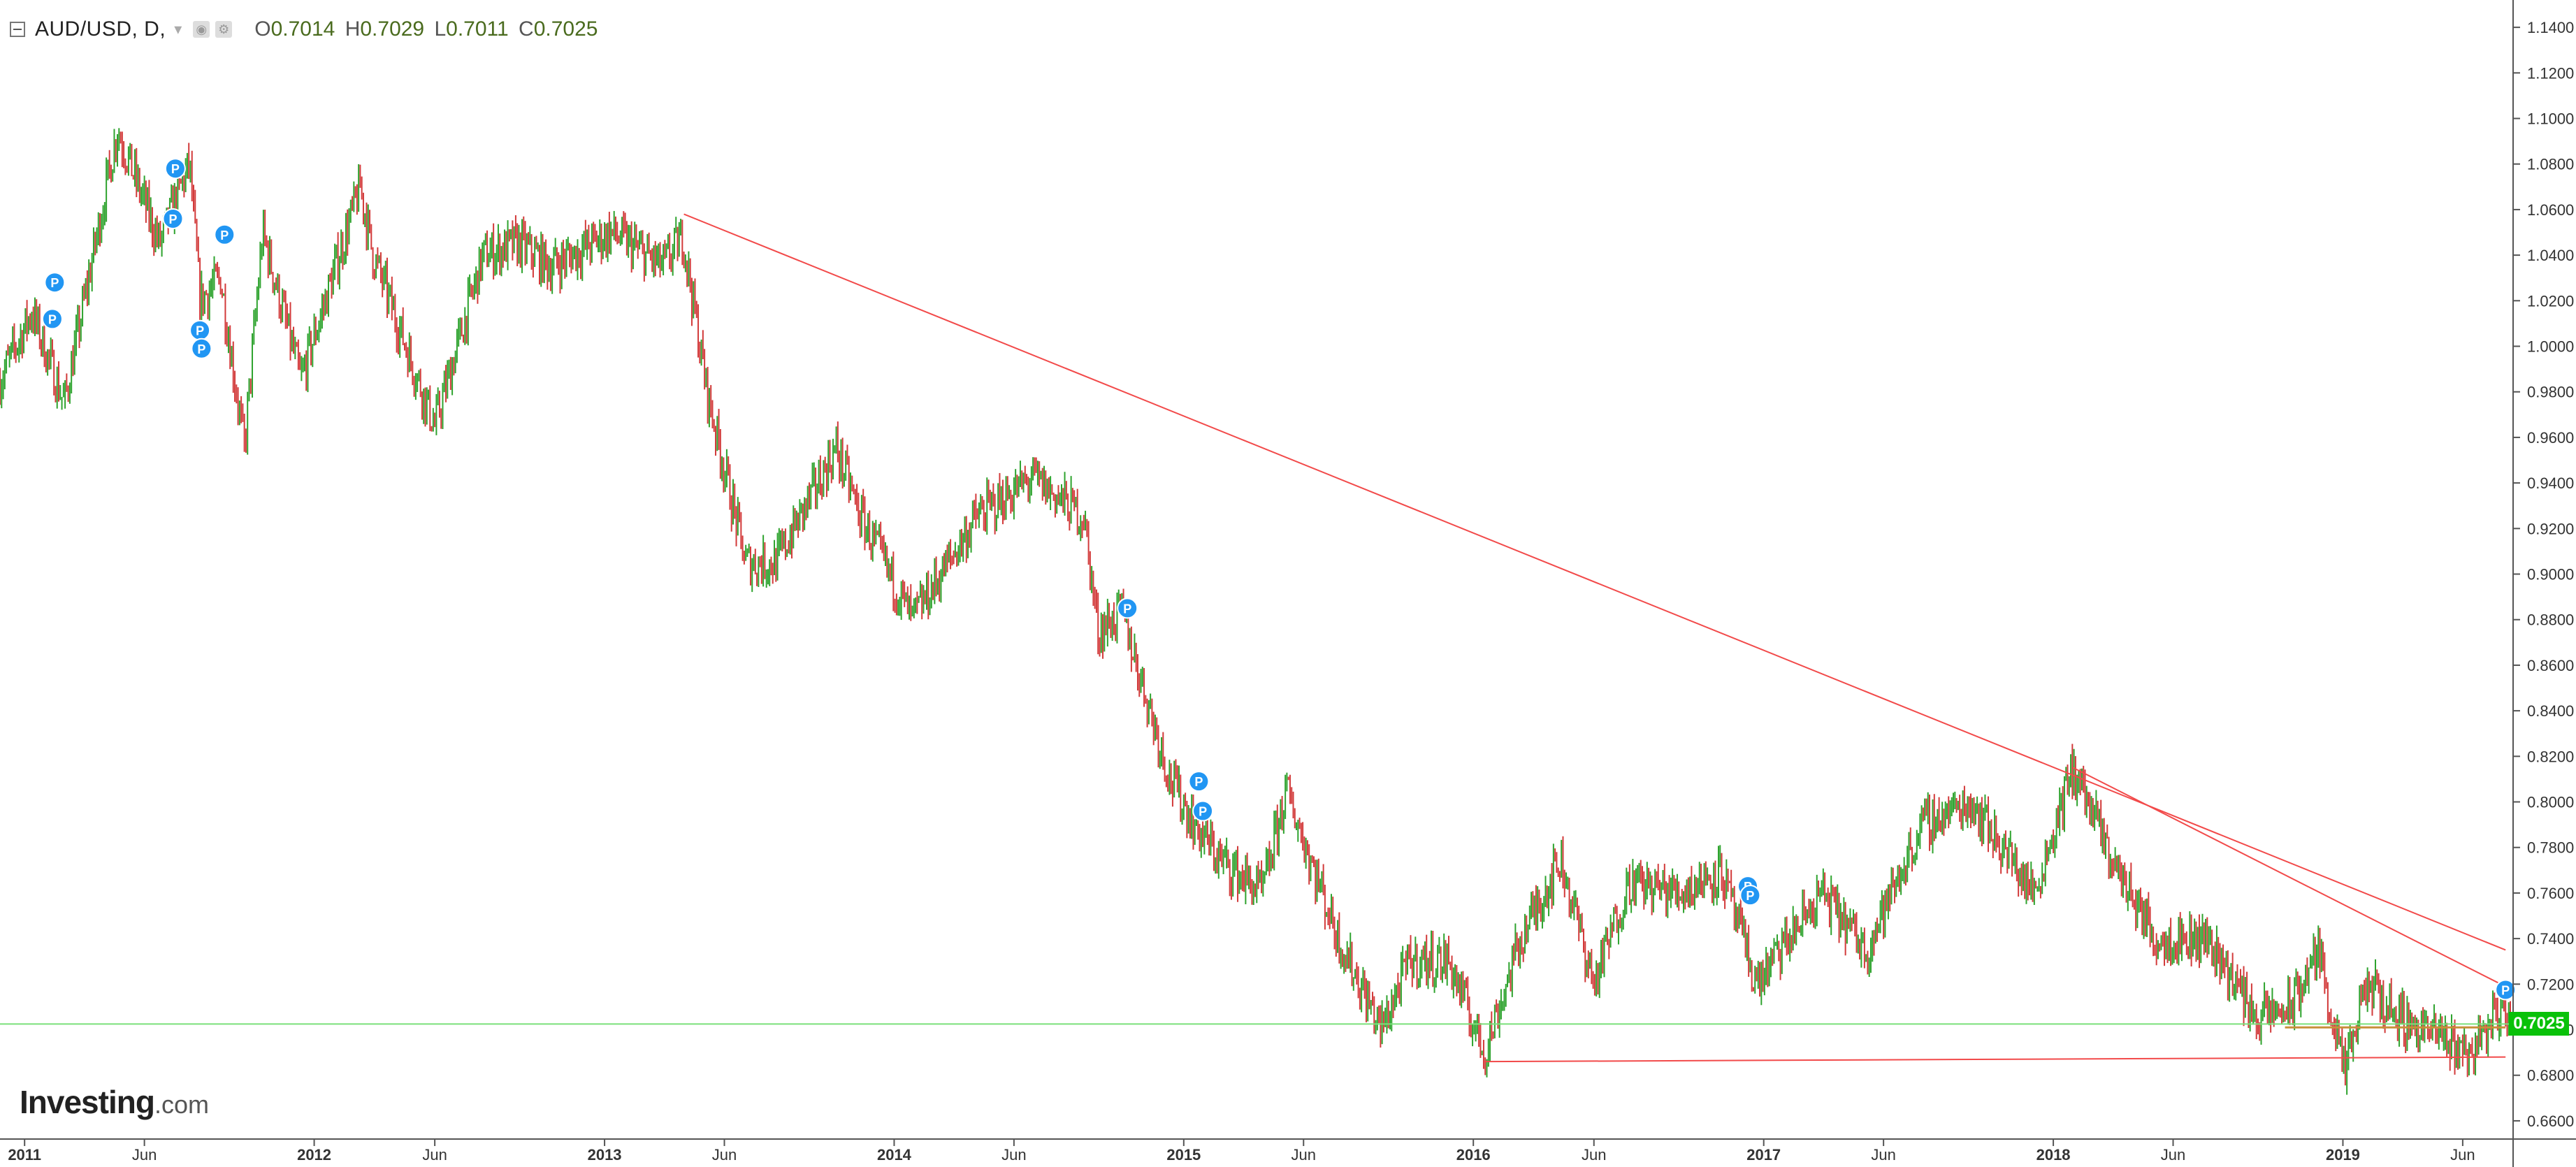 The width and height of the screenshot is (2576, 1167). I want to click on price-tick-label: 0.8800, so click(2550, 620).